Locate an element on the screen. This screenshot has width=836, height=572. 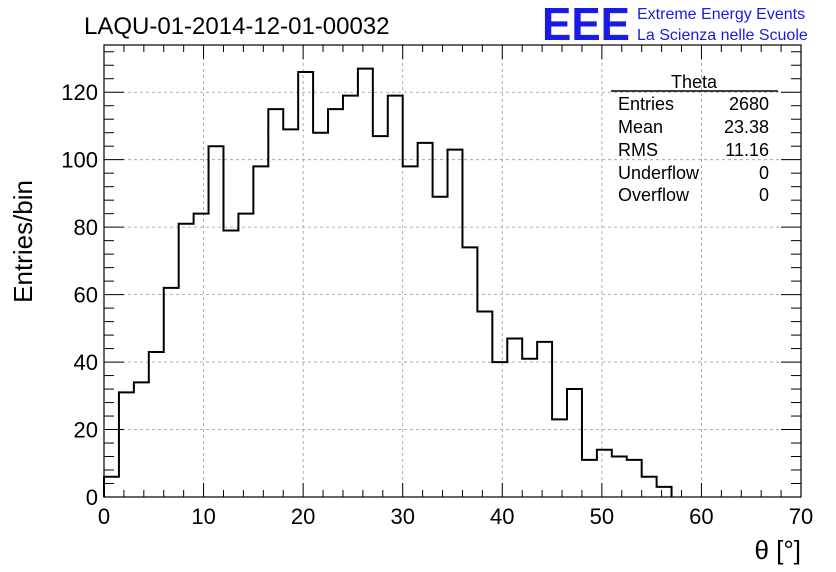
stats-rms-label: RMS is located at coordinates (638, 150).